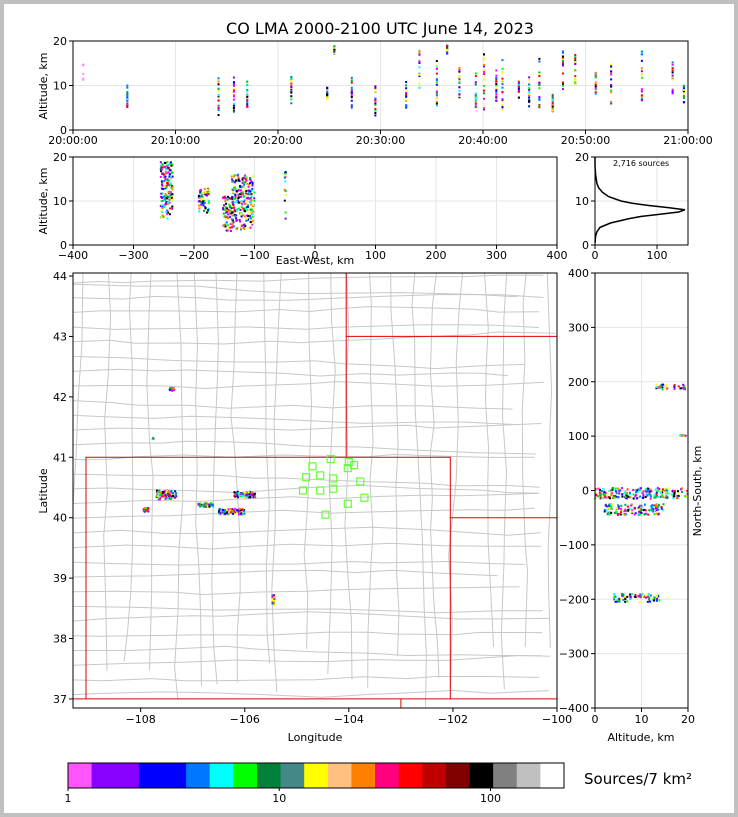  What do you see at coordinates (632, 206) in the screenshot?
I see `altitude-histogram-panel: 2,716 sources 0 100 0 10 20` at bounding box center [632, 206].